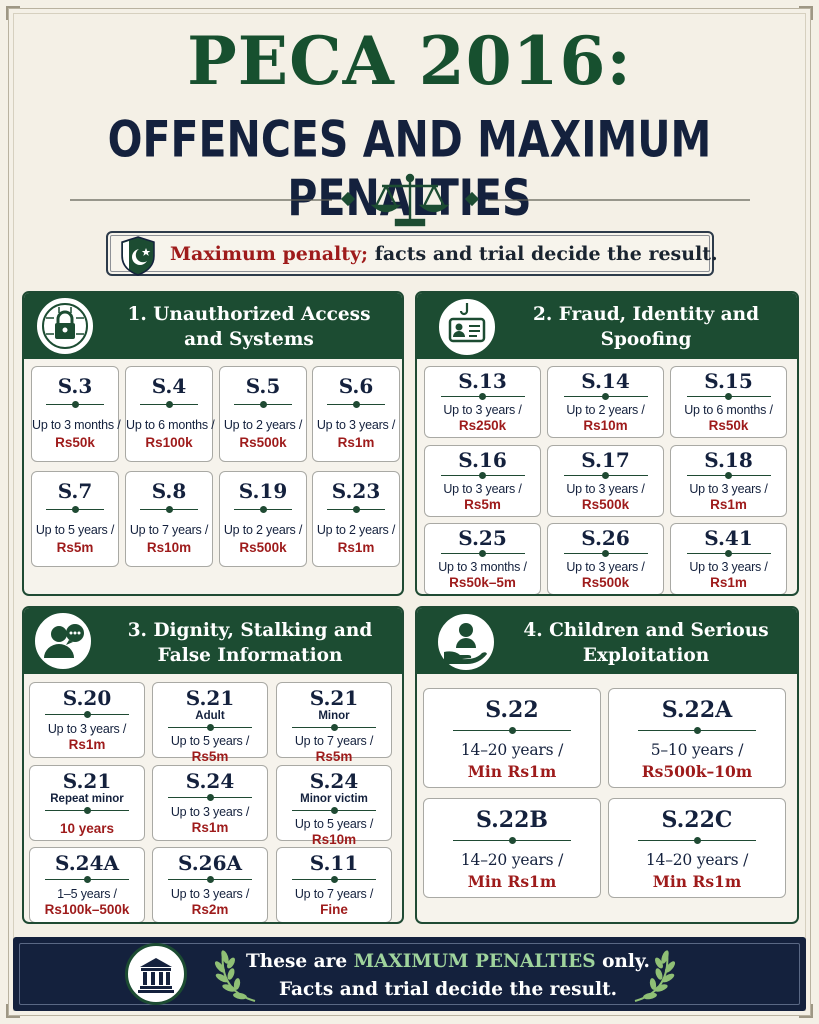 The height and width of the screenshot is (1024, 819). What do you see at coordinates (728, 460) in the screenshot?
I see `section-number: S.18` at bounding box center [728, 460].